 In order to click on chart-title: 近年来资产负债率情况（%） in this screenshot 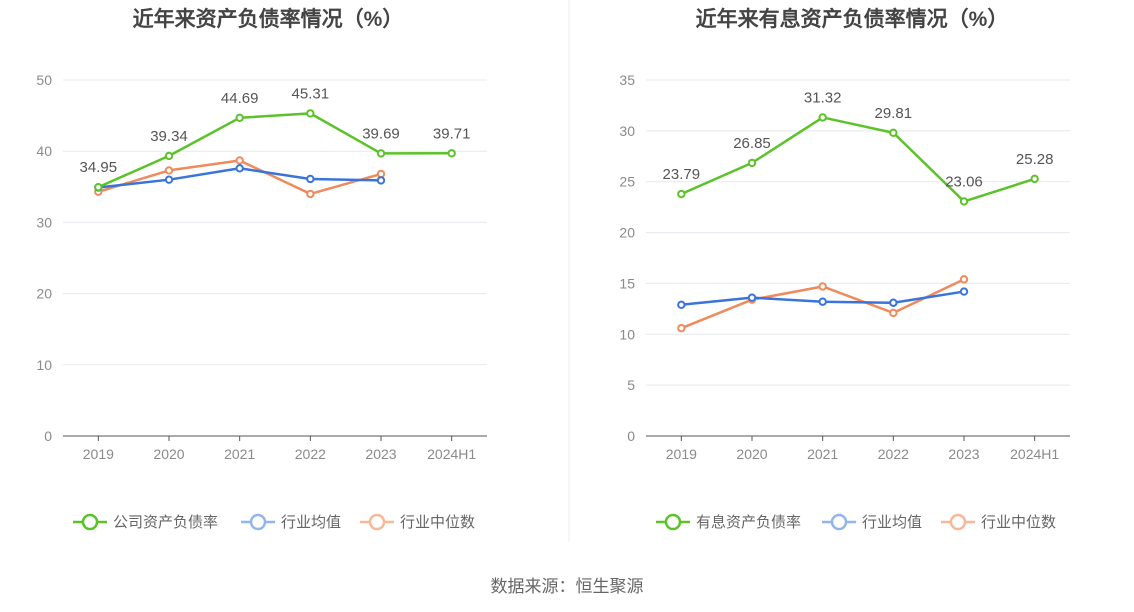, I will do `click(268, 19)`.